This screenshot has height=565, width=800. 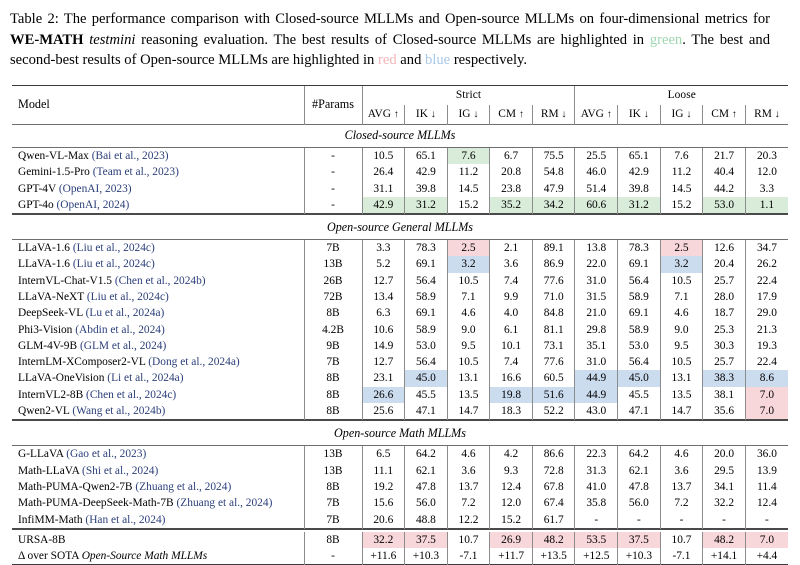 I want to click on metric-cell: 7.1, so click(x=468, y=297).